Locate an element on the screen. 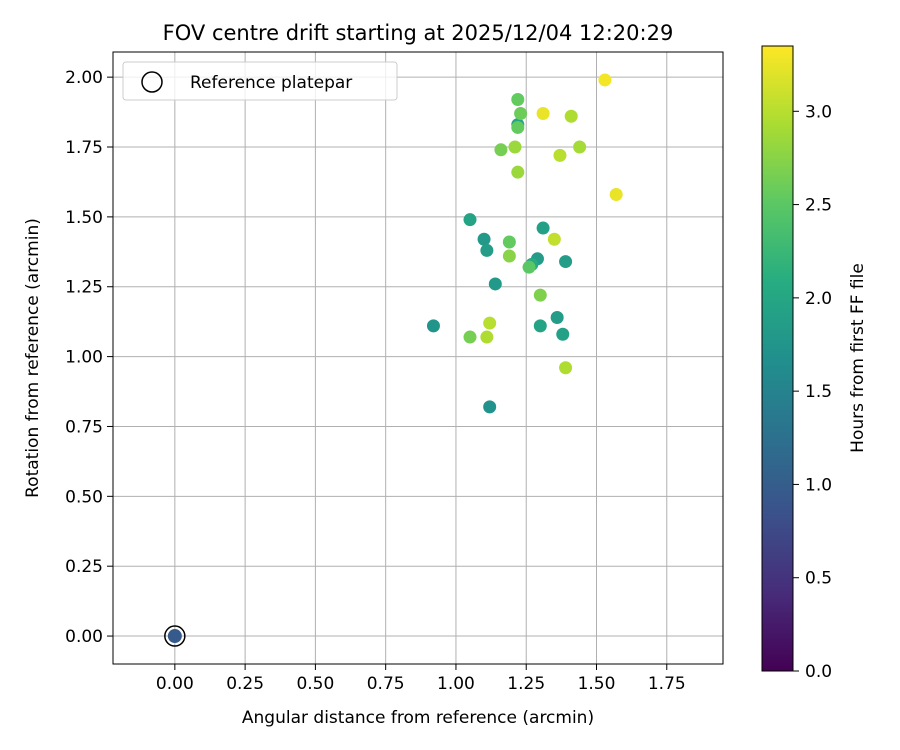 The height and width of the screenshot is (750, 900). legend: Reference platepar is located at coordinates (260, 81).